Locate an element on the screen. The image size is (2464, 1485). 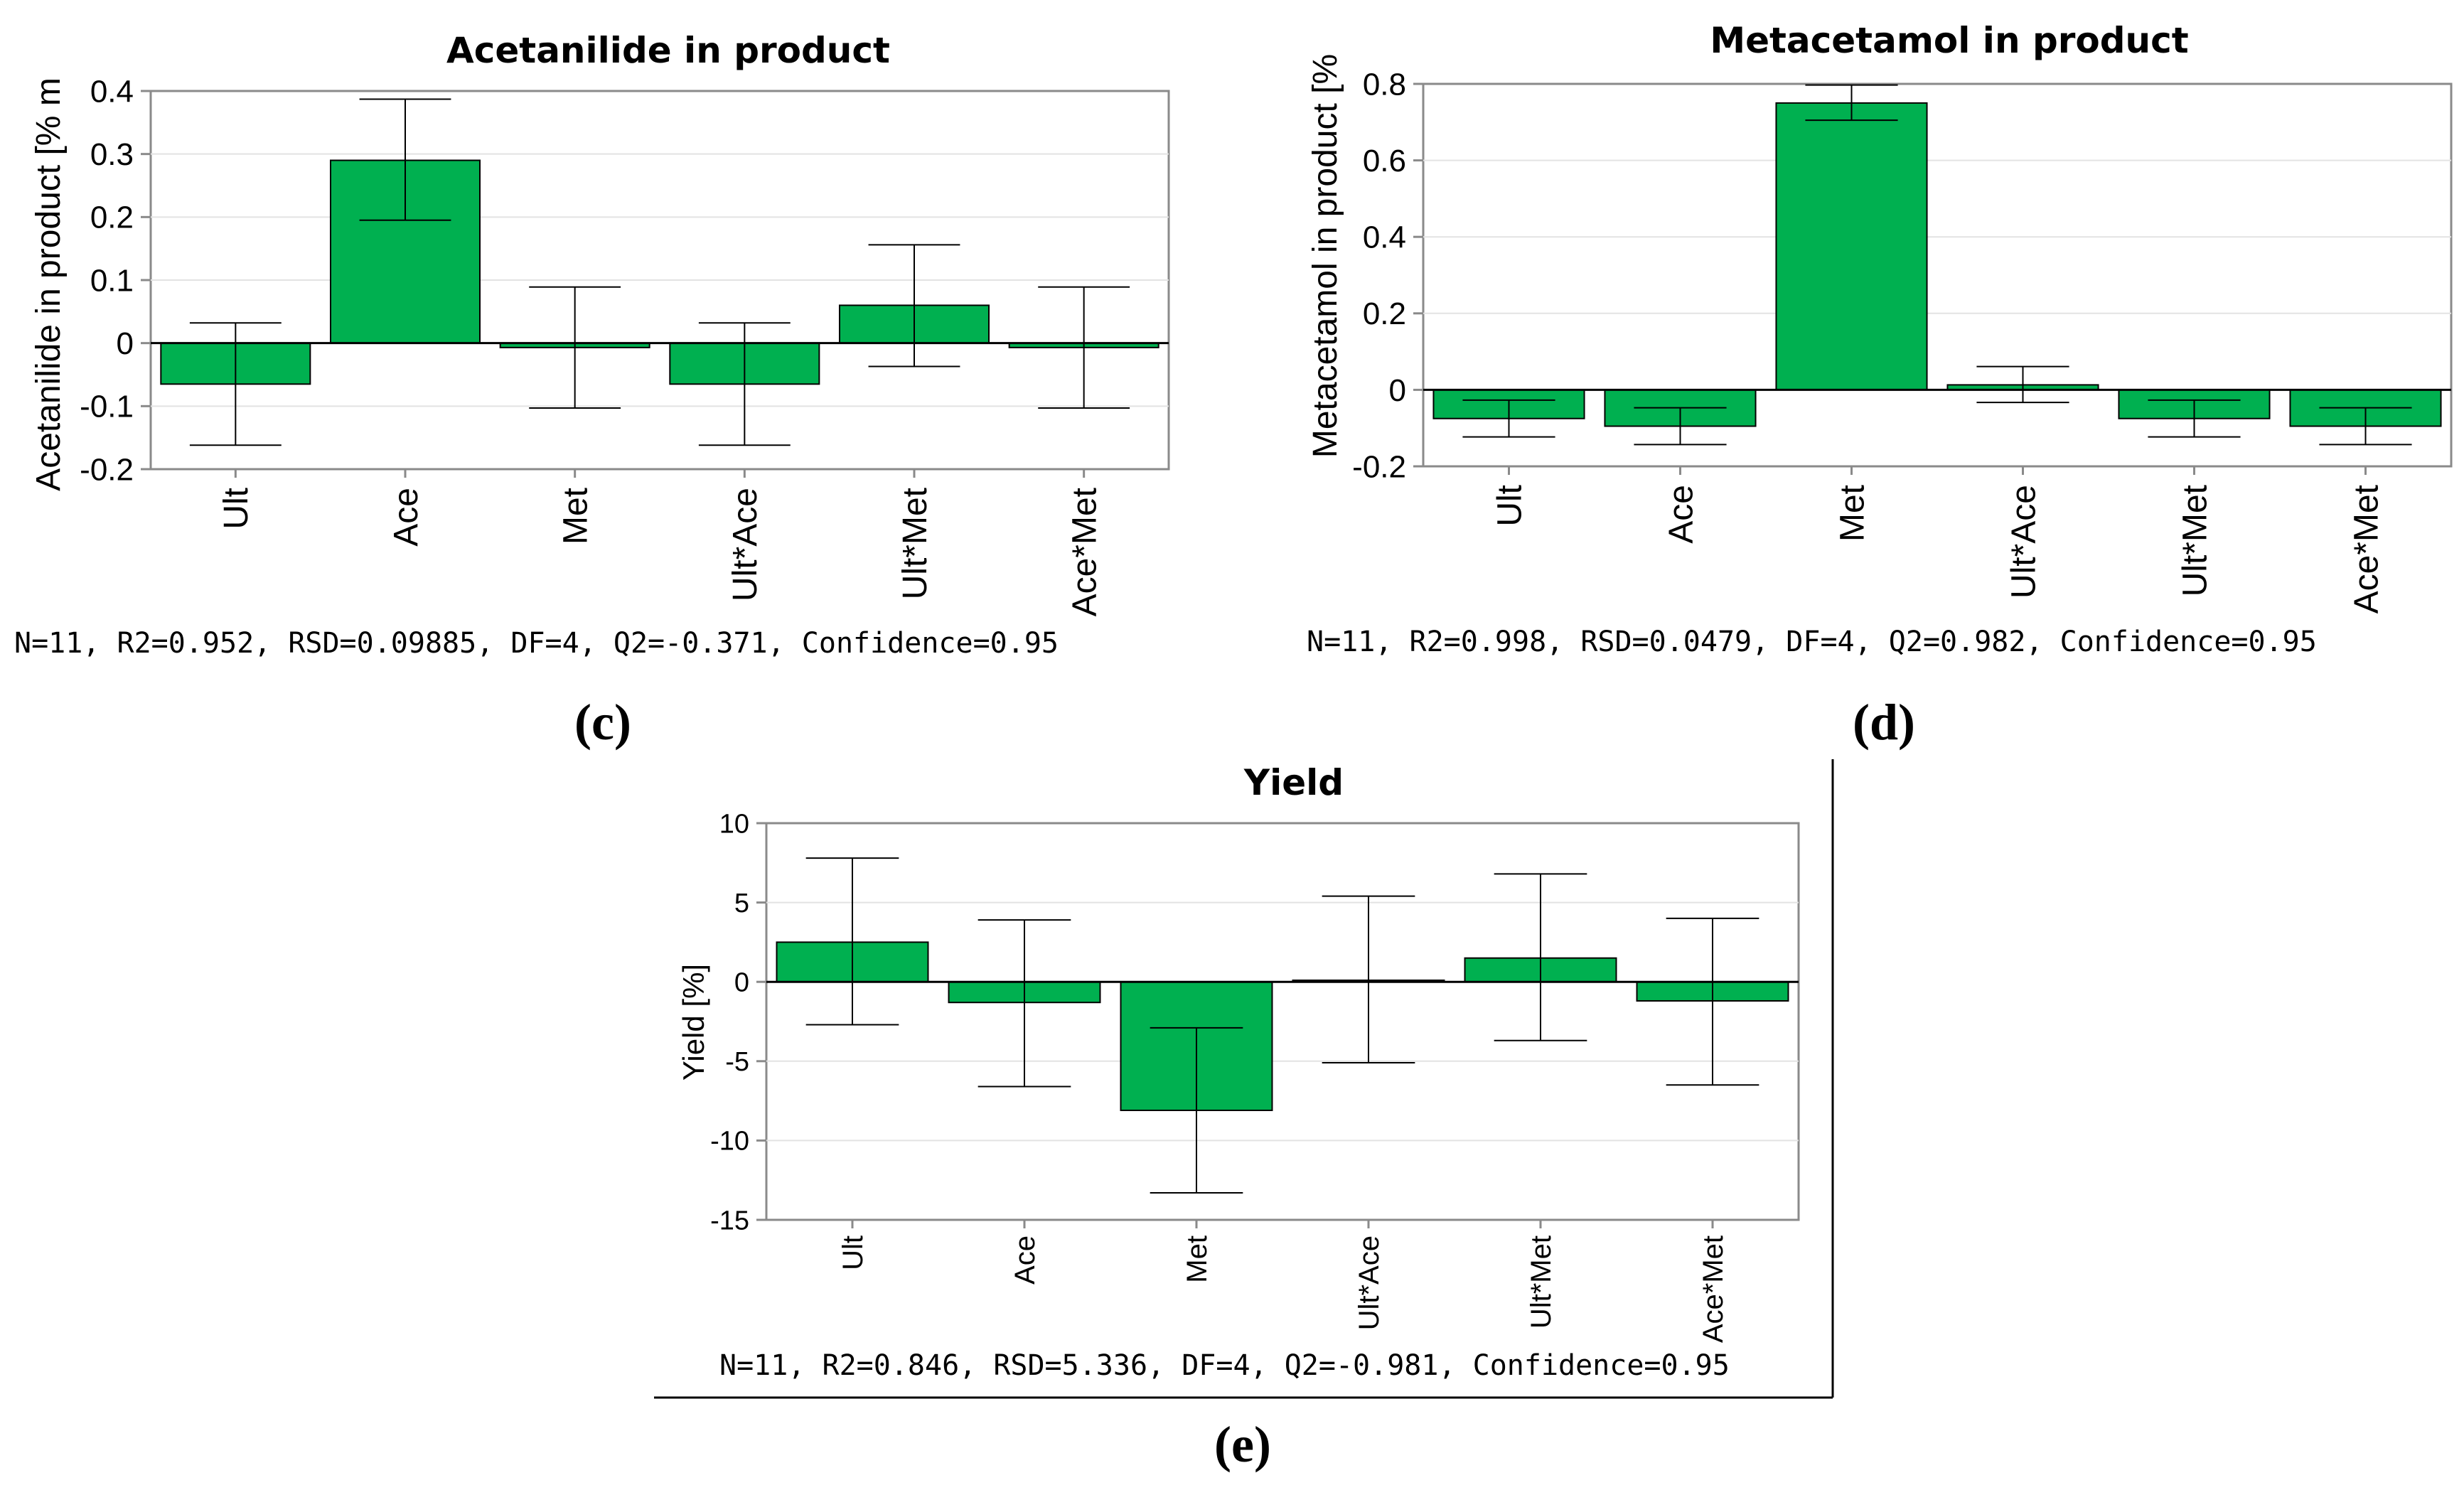
y-tick-label: 5 is located at coordinates (741, 904).